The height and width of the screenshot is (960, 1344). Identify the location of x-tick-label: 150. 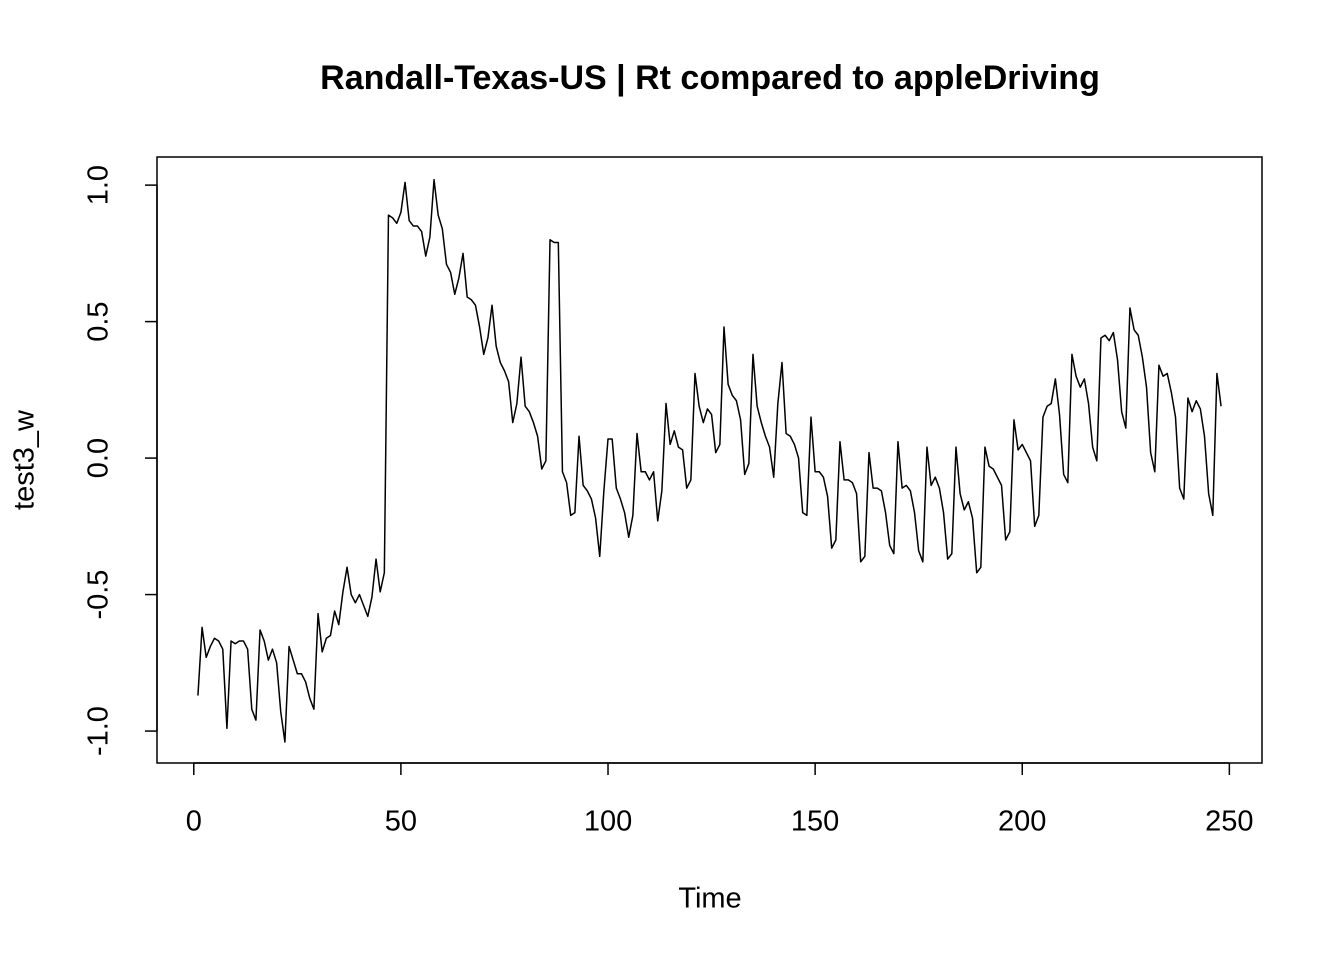
(815, 822).